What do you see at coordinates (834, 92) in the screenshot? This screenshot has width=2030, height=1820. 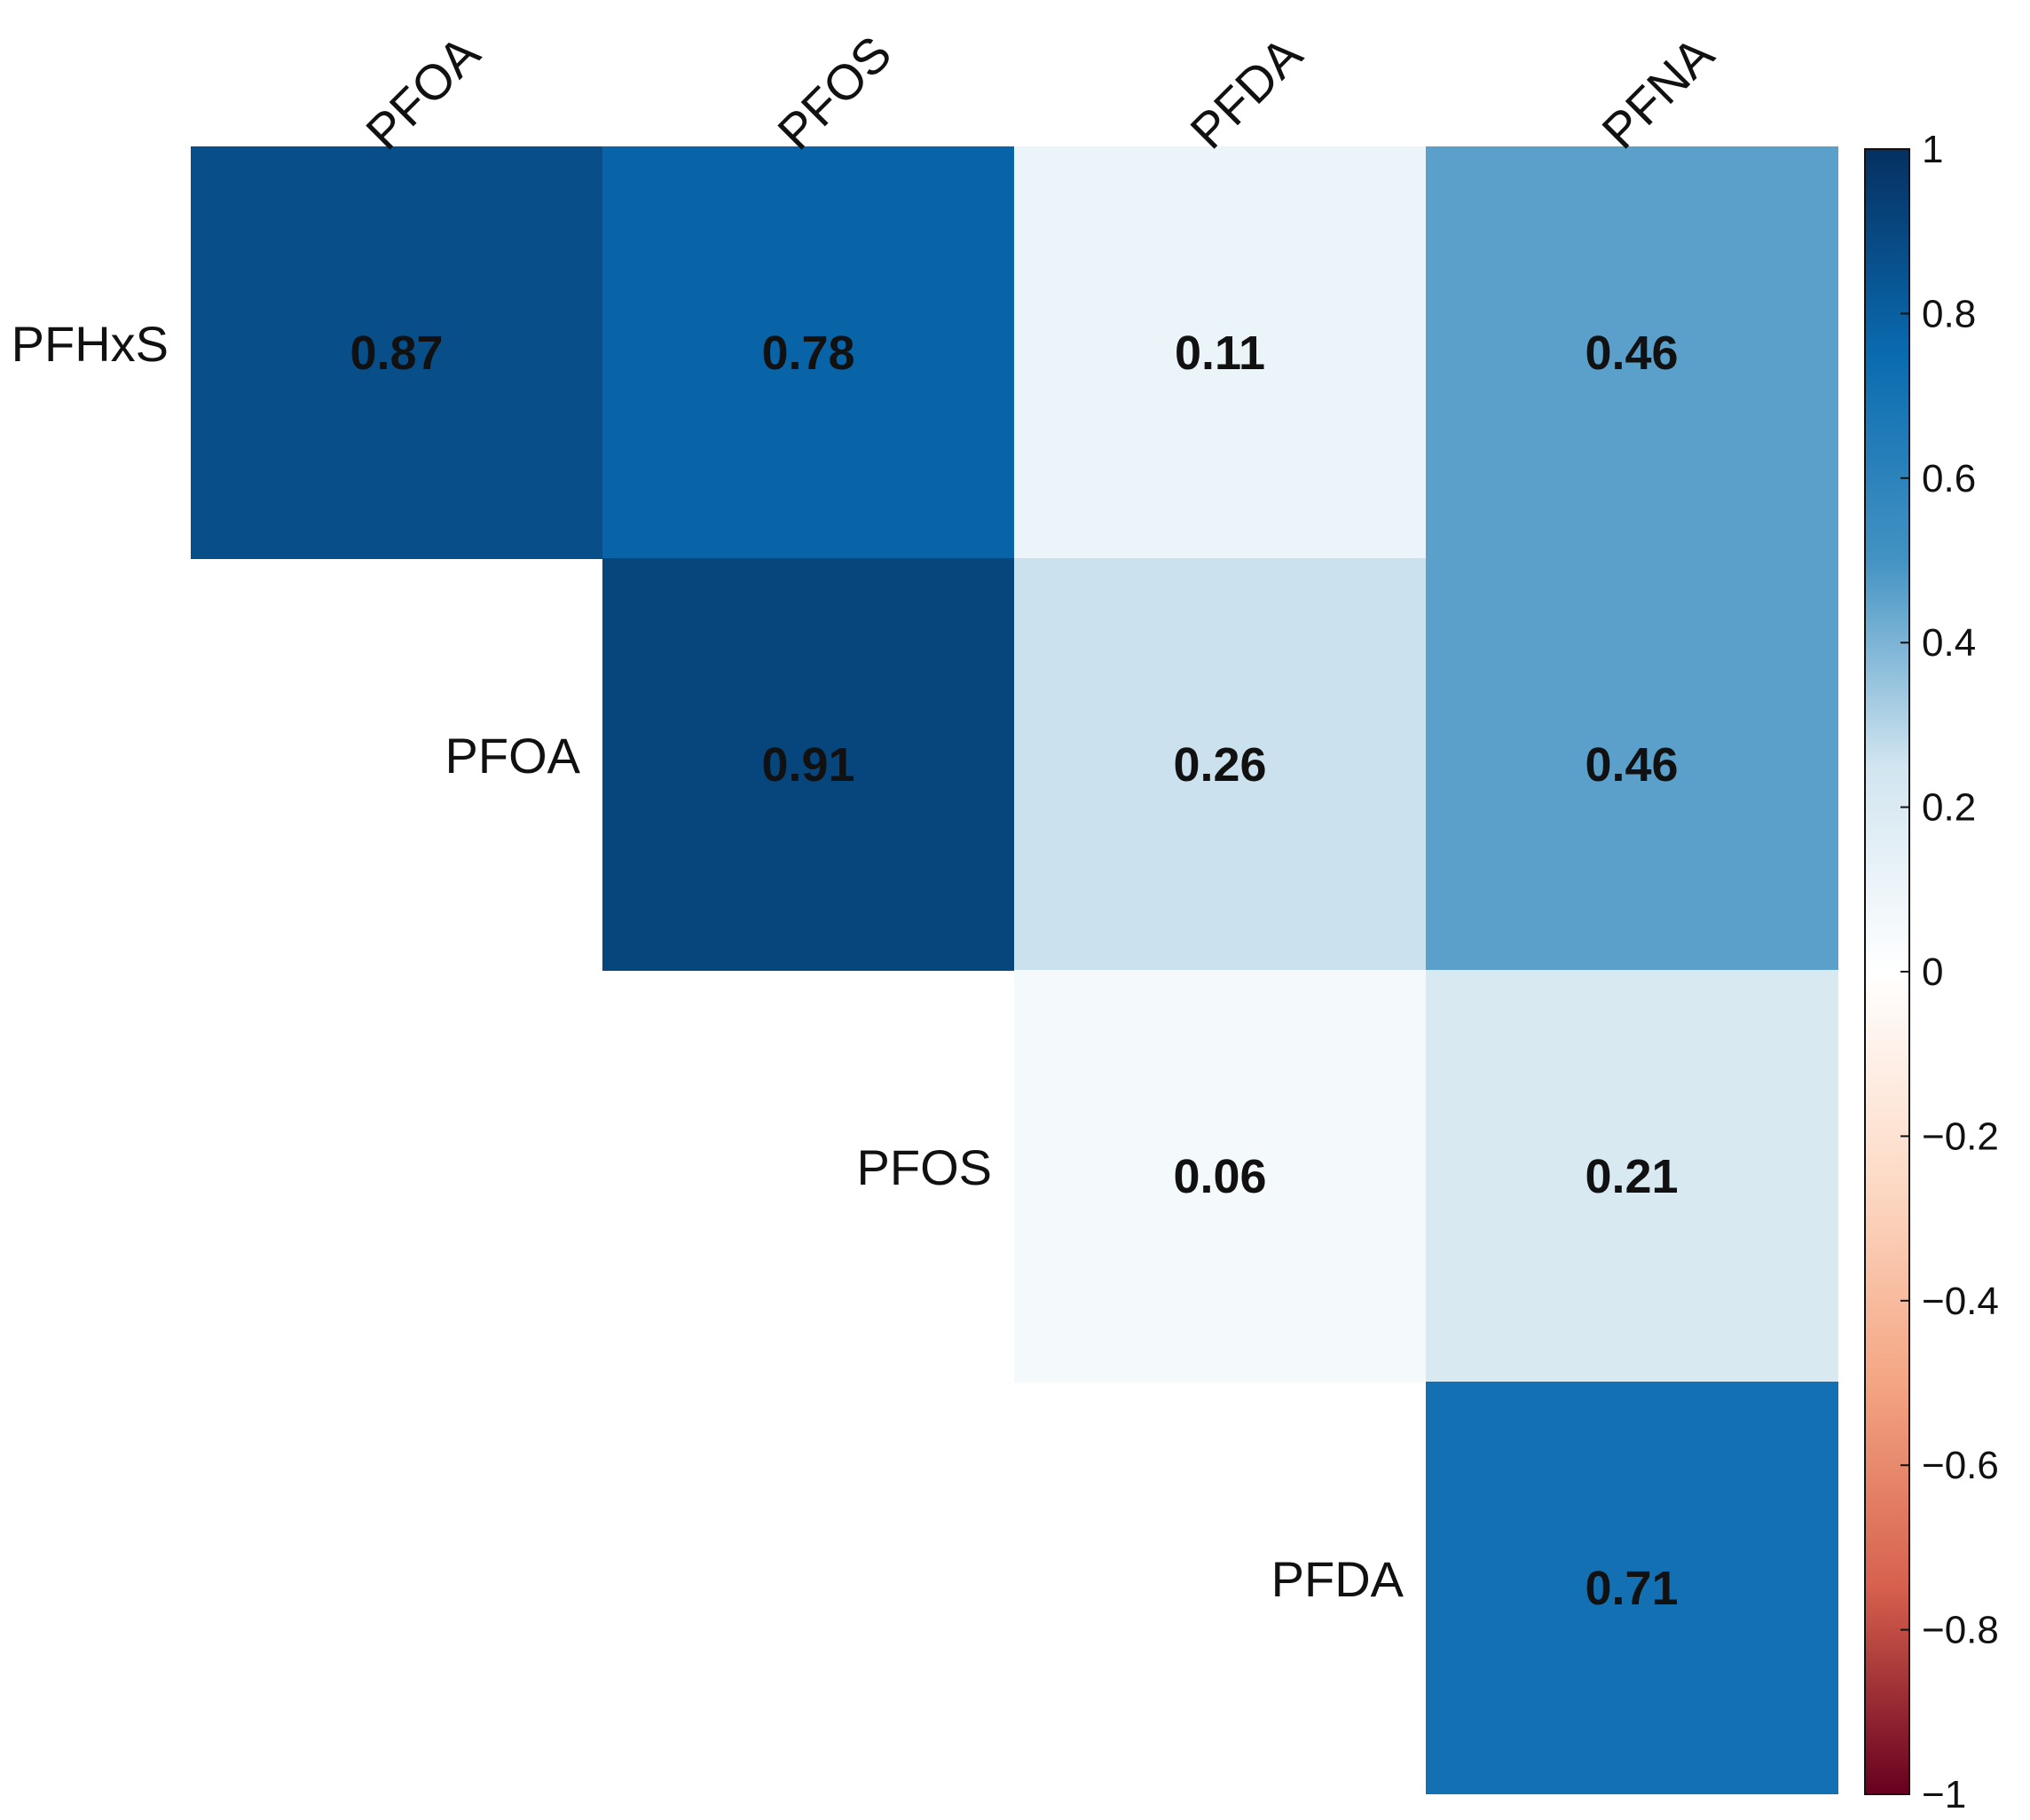 I see `column-label-pfos: PFOS` at bounding box center [834, 92].